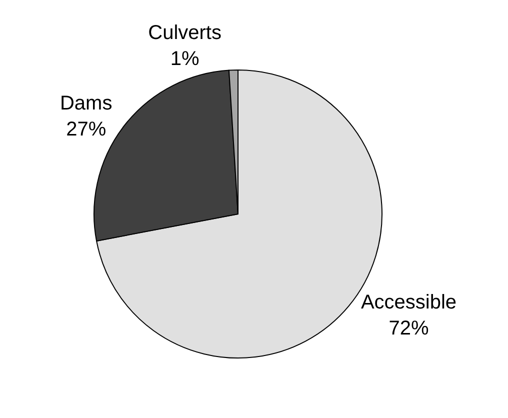 This screenshot has width=508, height=418. Describe the element at coordinates (86, 103) in the screenshot. I see `slice-label: Dams` at that location.